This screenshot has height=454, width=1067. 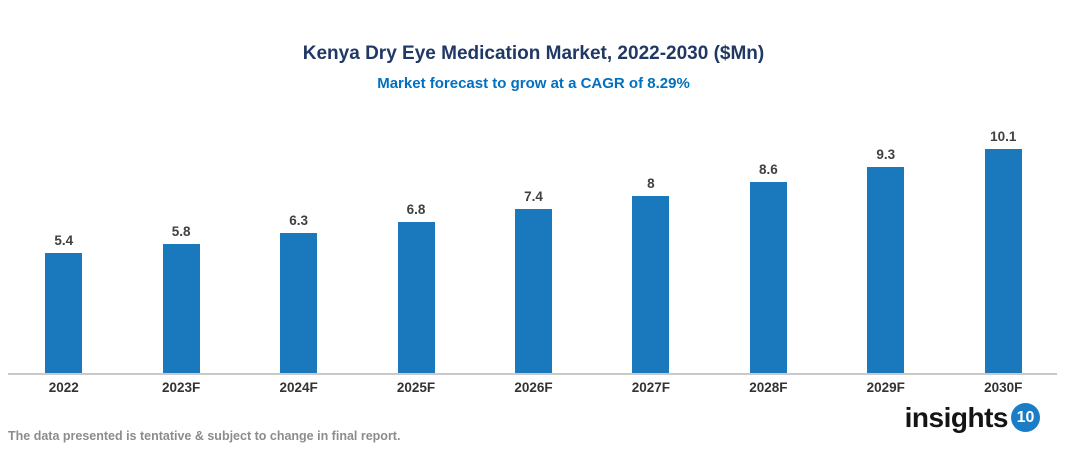 I want to click on bar-value-label: 5.4, so click(x=64, y=240).